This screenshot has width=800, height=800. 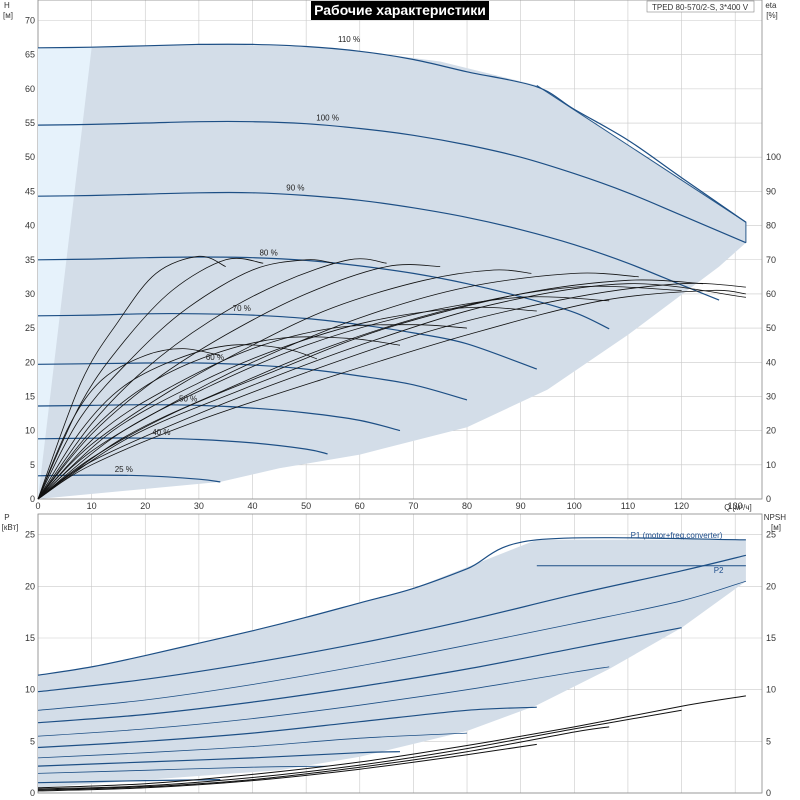 What do you see at coordinates (30, 226) in the screenshot?
I see `y-tick-label: 40` at bounding box center [30, 226].